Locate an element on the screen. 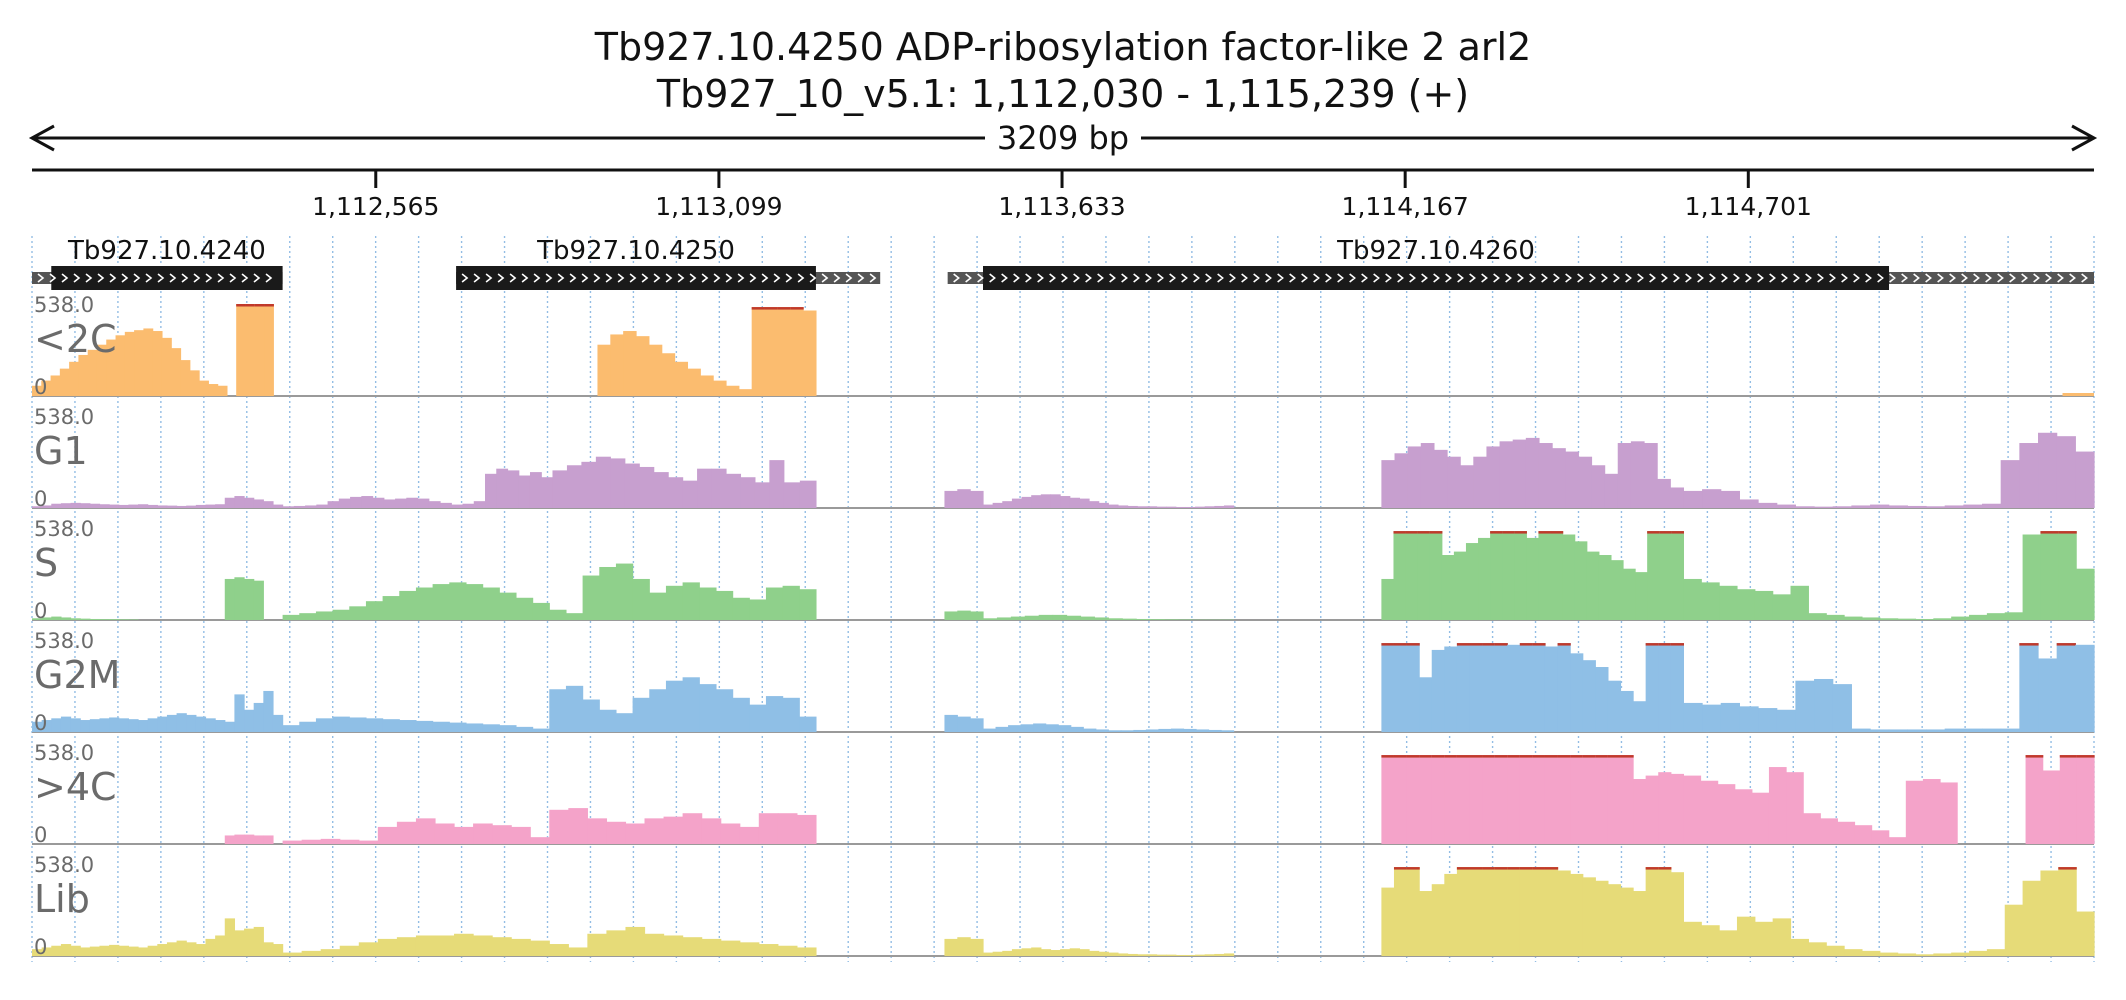  track-max-label-2: 538.0 is located at coordinates (64, 529).